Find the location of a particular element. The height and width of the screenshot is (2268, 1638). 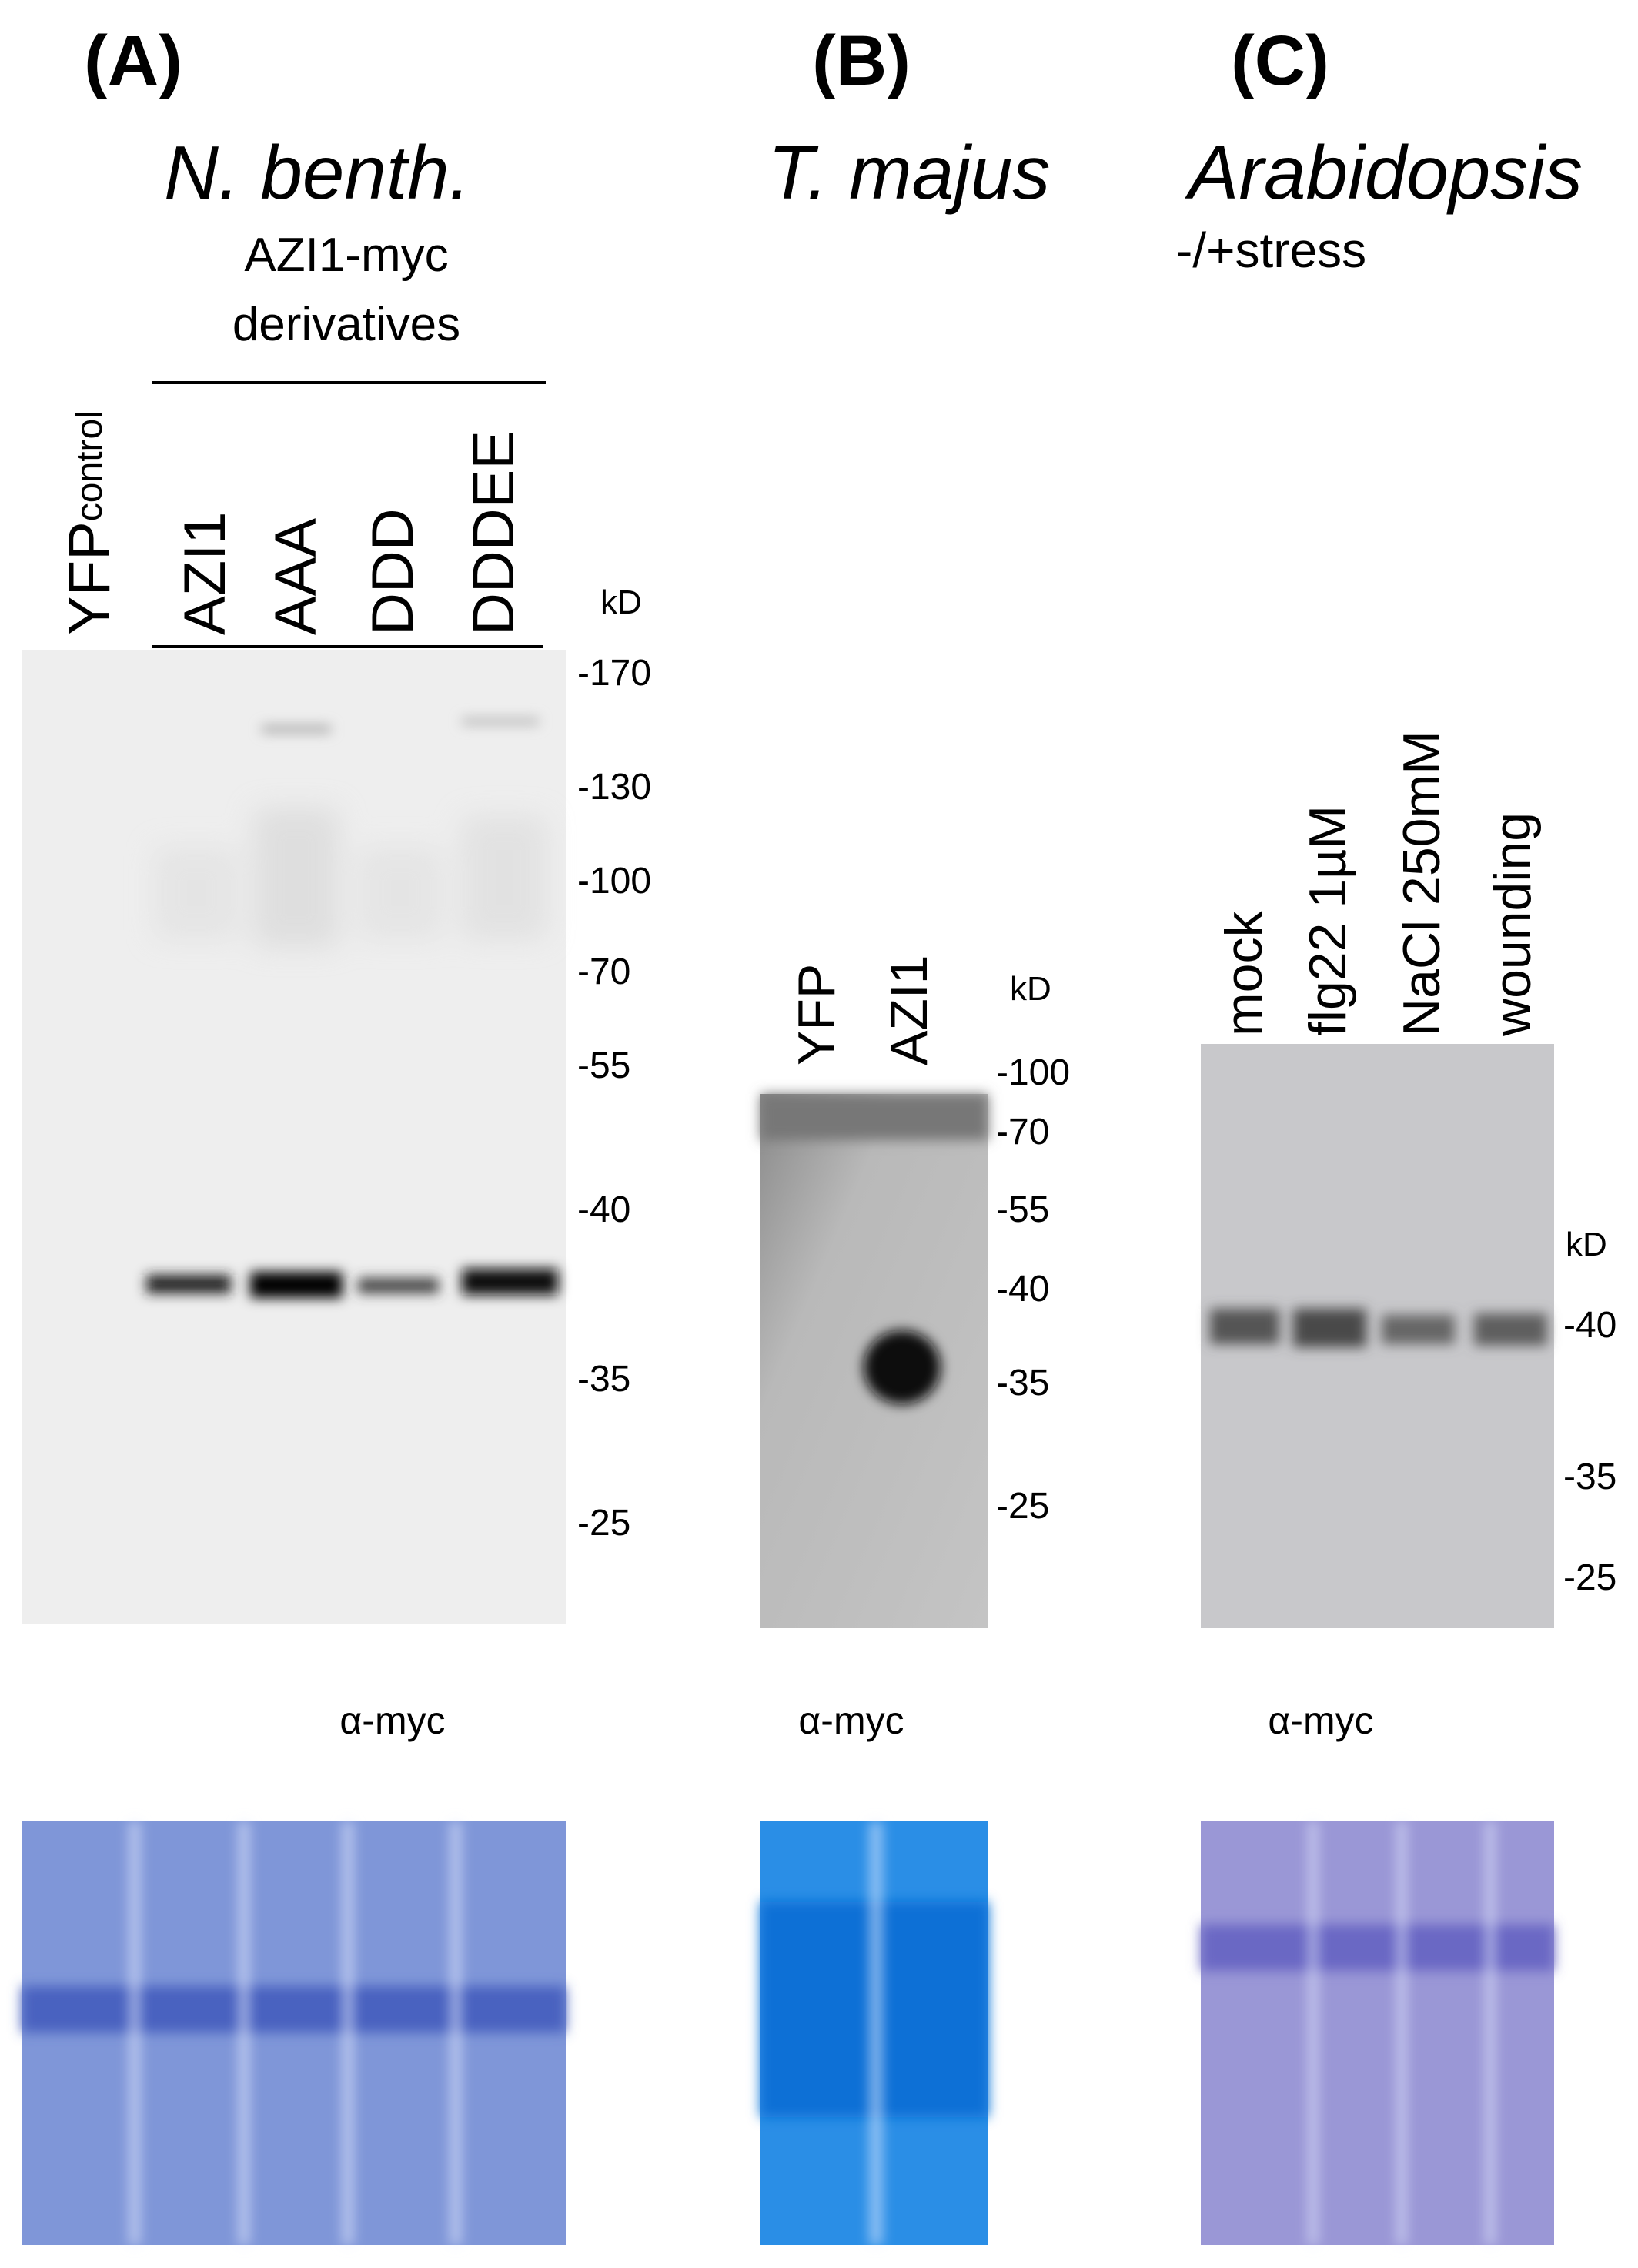

marker: -130 is located at coordinates (614, 787).